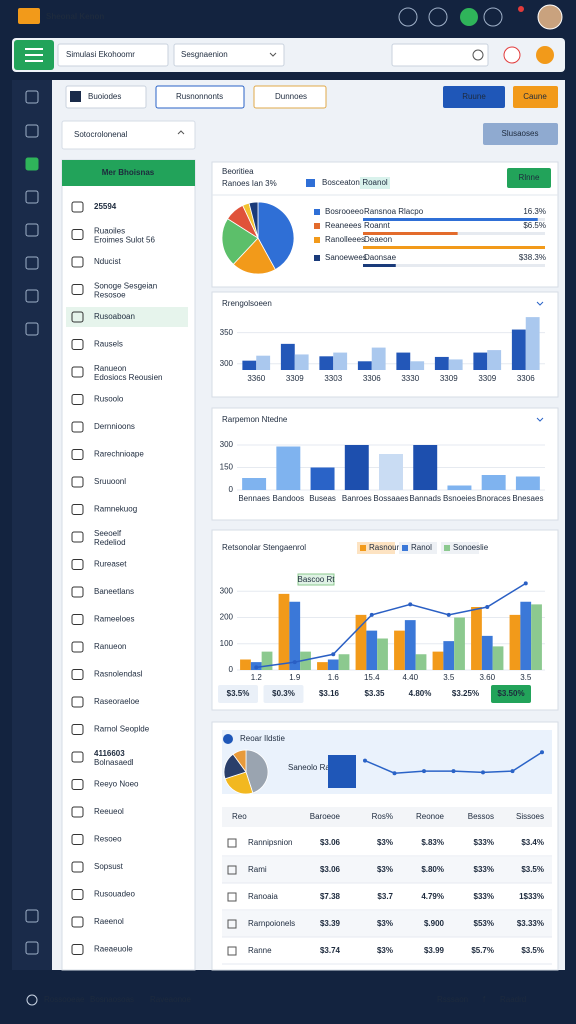 The height and width of the screenshot is (1024, 576). I want to click on avatar, so click(550, 17).